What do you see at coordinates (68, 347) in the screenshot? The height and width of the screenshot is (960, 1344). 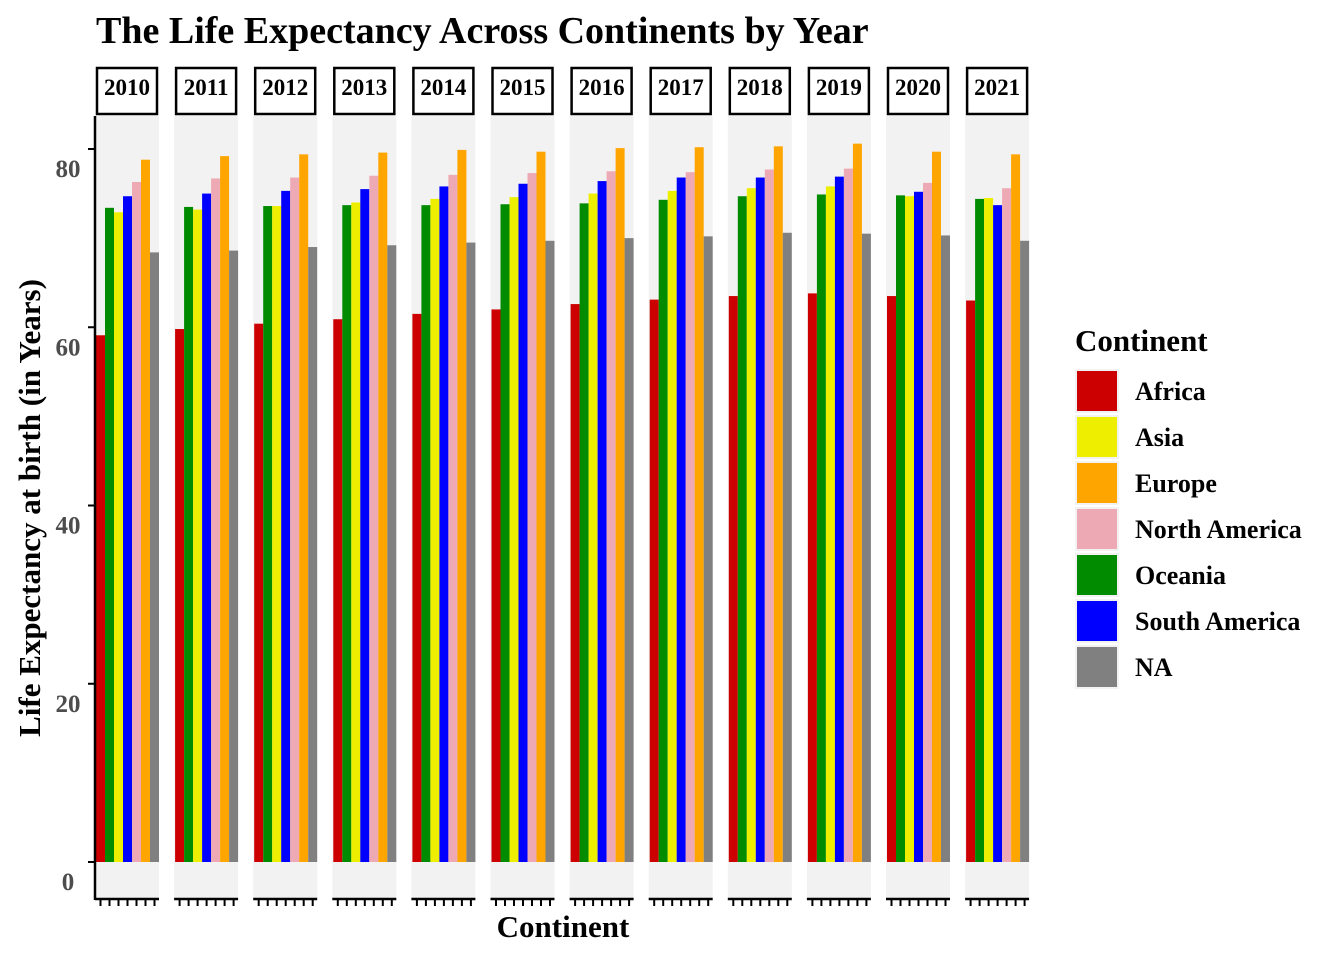 I see `y-tick-label: 60` at bounding box center [68, 347].